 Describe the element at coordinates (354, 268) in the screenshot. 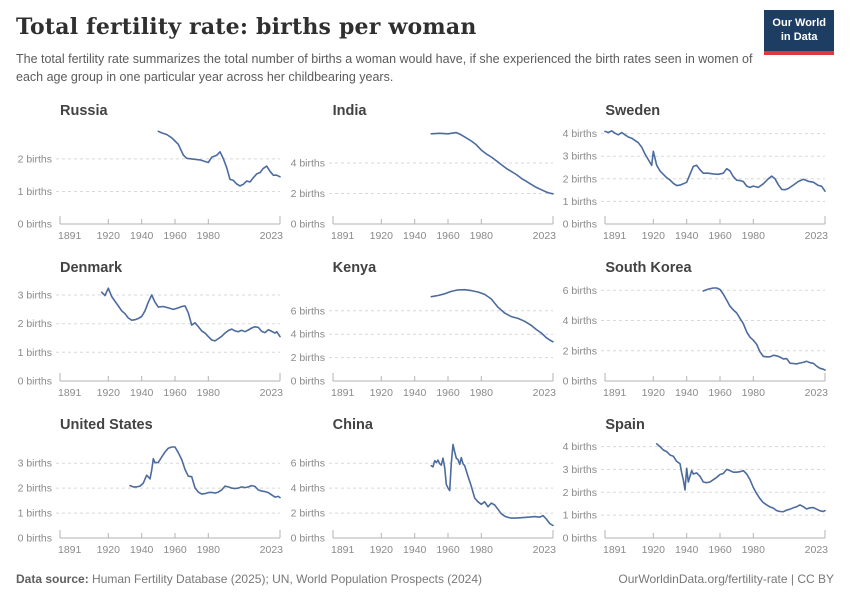

I see `chart-title-kenya: Kenya` at that location.